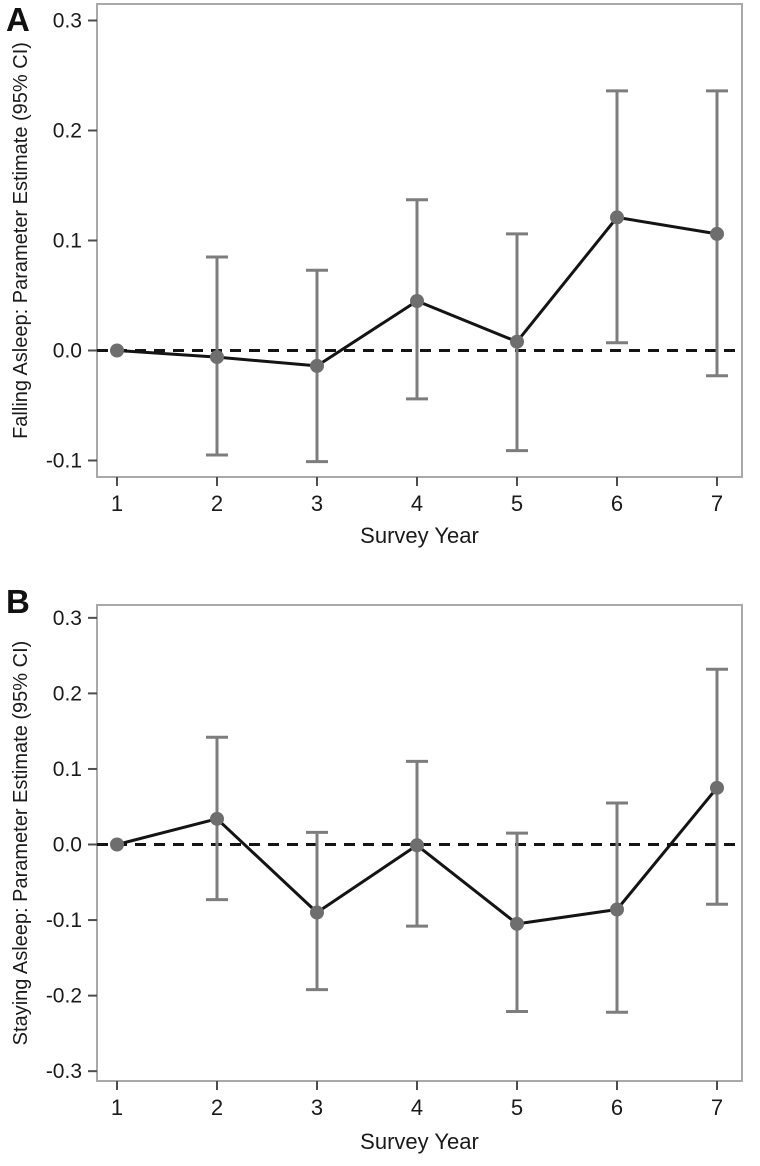 This screenshot has height=1166, width=760. Describe the element at coordinates (64, 996) in the screenshot. I see `y-tick-label: -0.2` at that location.